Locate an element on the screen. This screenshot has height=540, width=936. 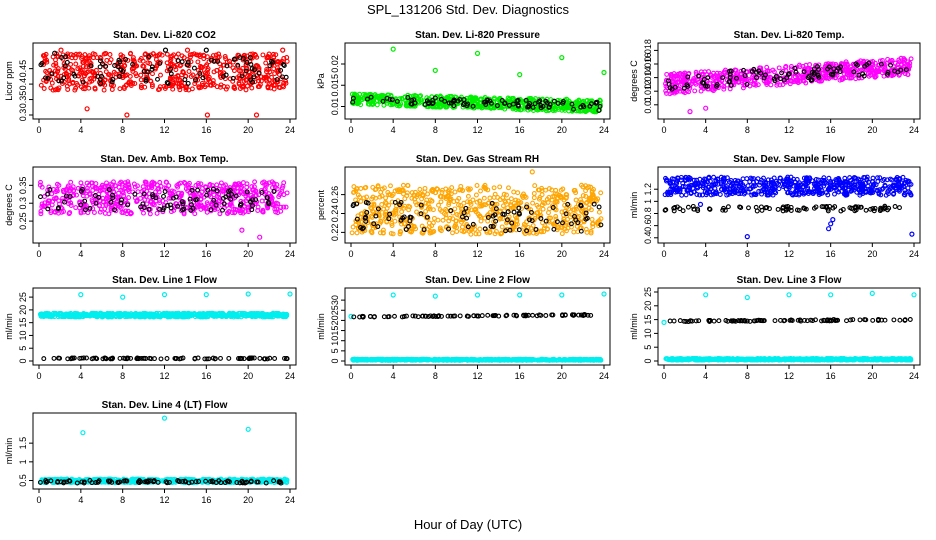
y-tick-label: 0.018 is located at coordinates (648, 50).